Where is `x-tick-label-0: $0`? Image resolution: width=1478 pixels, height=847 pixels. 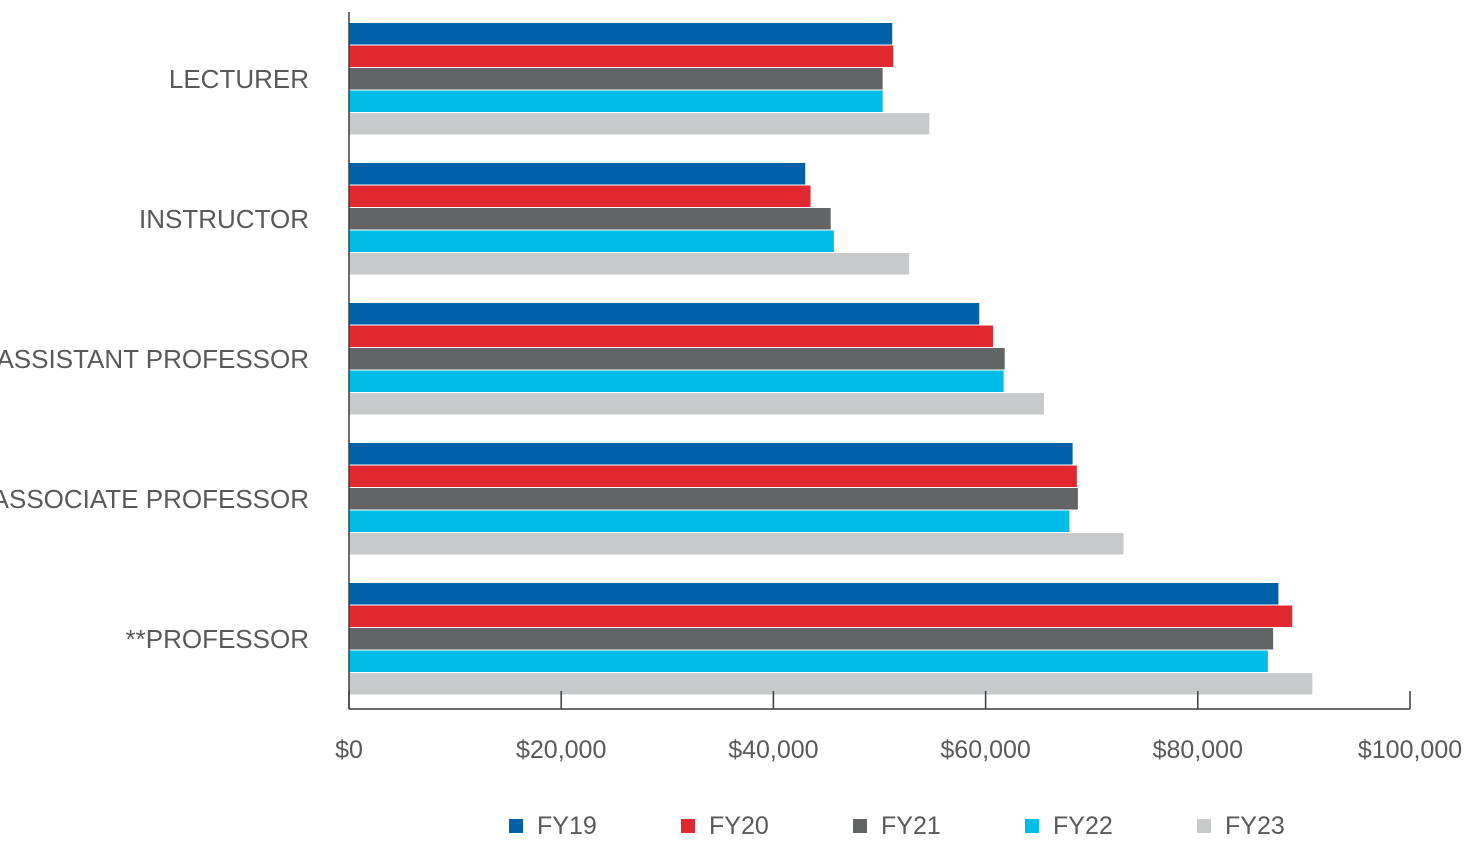 x-tick-label-0: $0 is located at coordinates (349, 750).